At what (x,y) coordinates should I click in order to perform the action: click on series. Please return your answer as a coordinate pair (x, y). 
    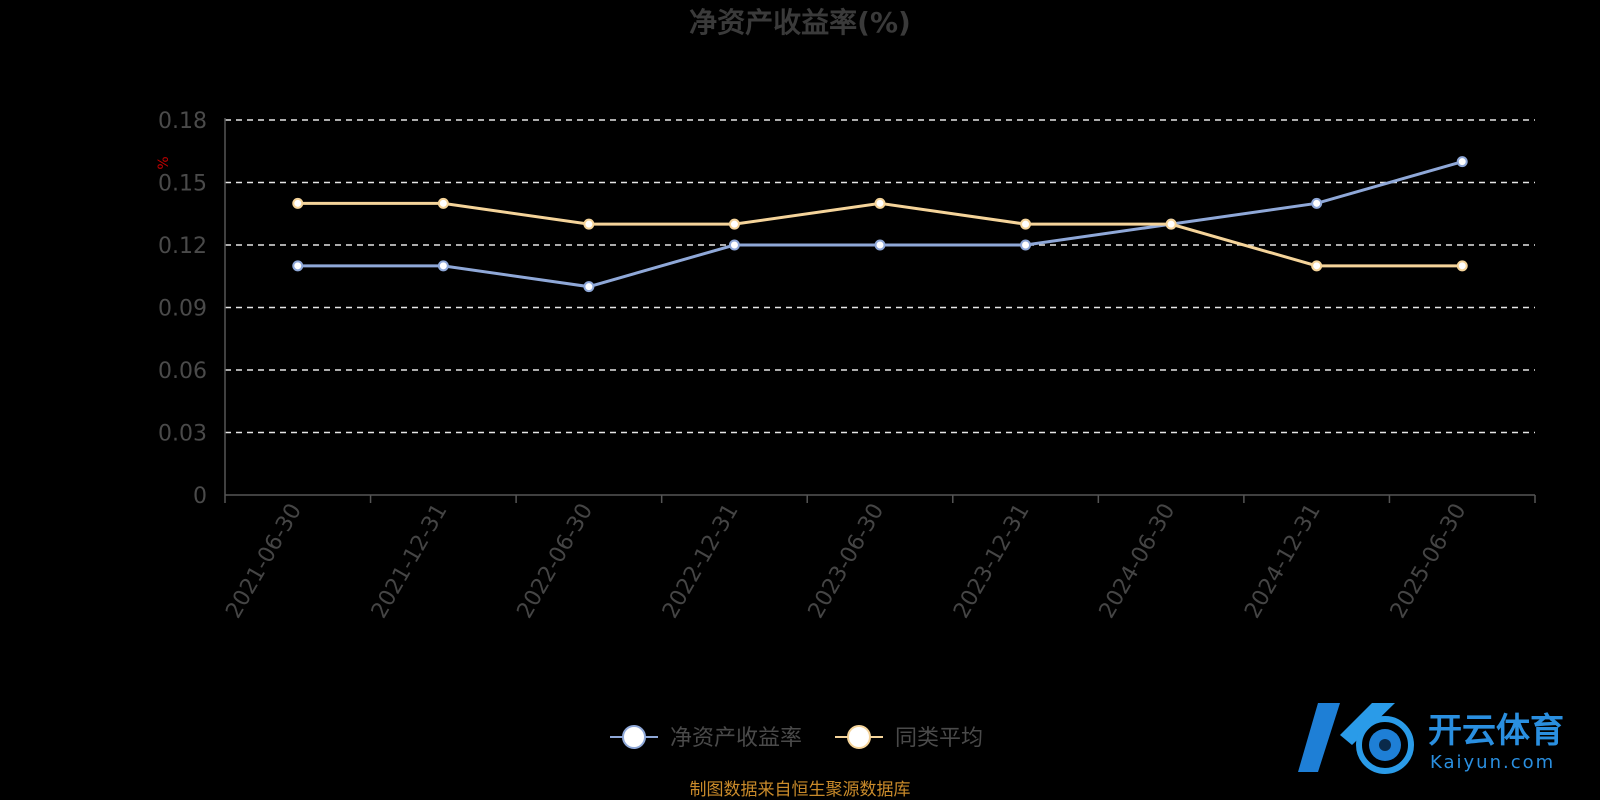
    Looking at the image, I should click on (880, 224).